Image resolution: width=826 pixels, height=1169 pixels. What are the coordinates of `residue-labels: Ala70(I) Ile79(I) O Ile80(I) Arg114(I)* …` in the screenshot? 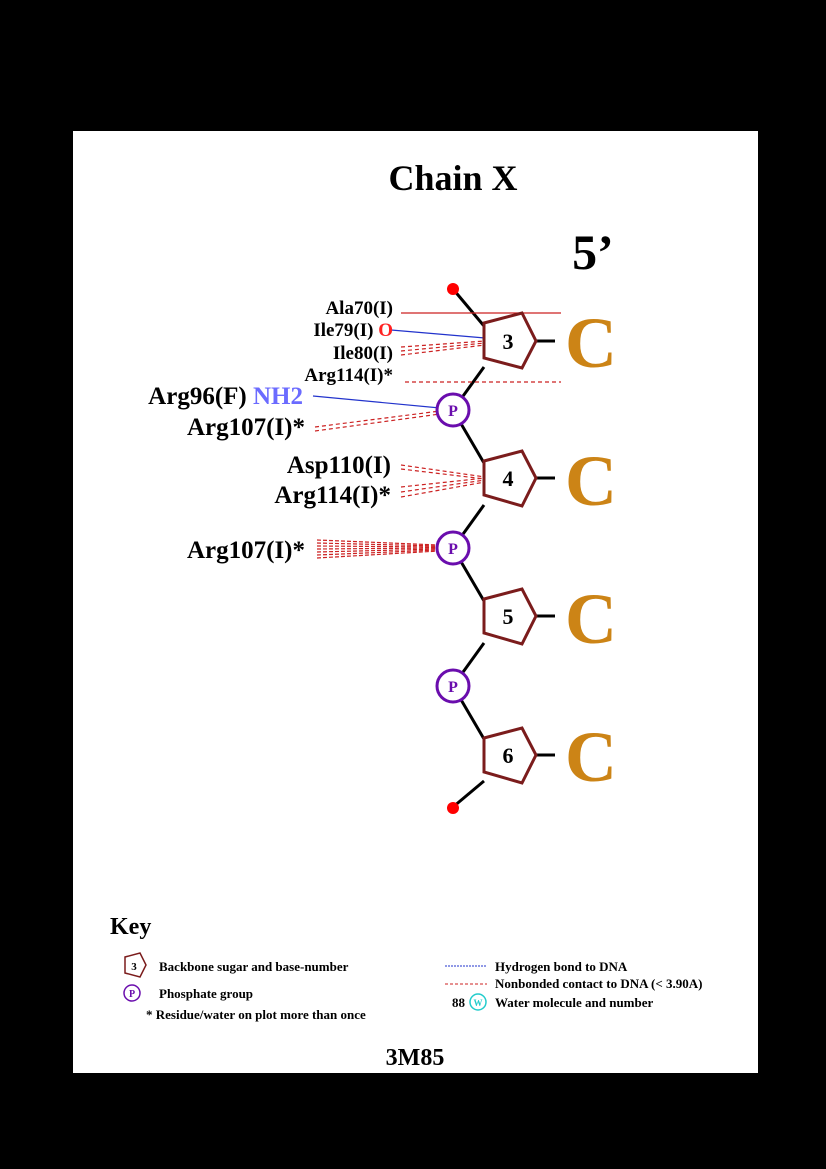 It's located at (270, 431).